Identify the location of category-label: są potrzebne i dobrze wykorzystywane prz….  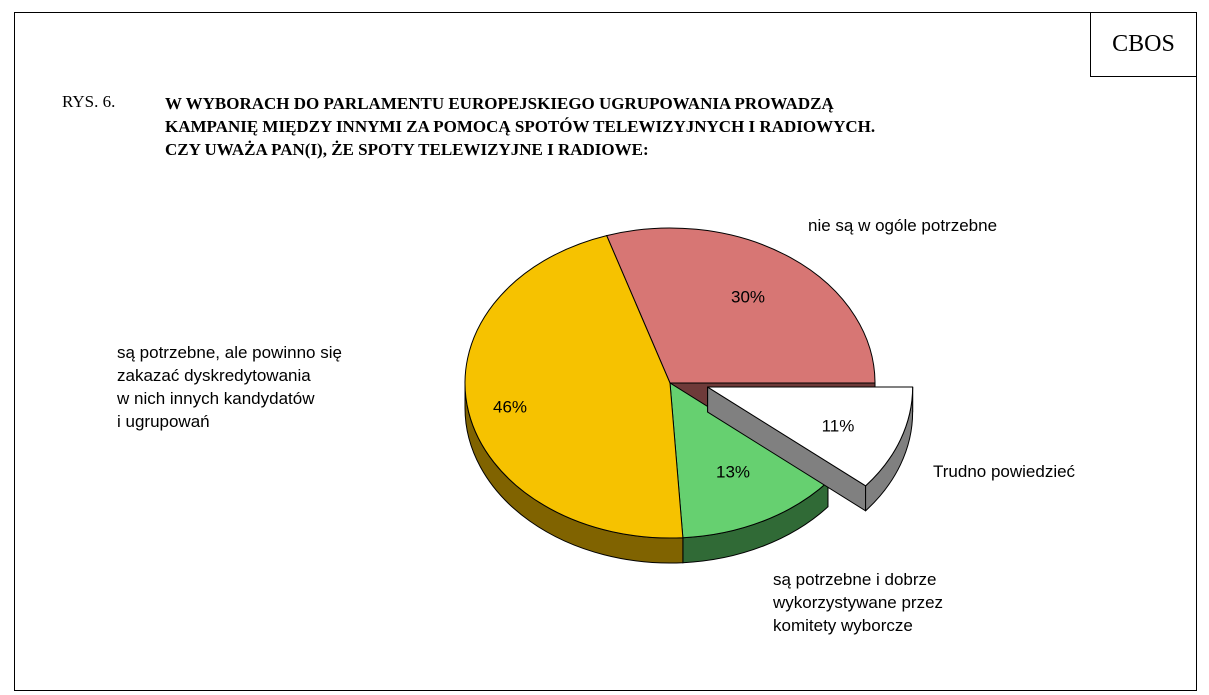
(858, 602).